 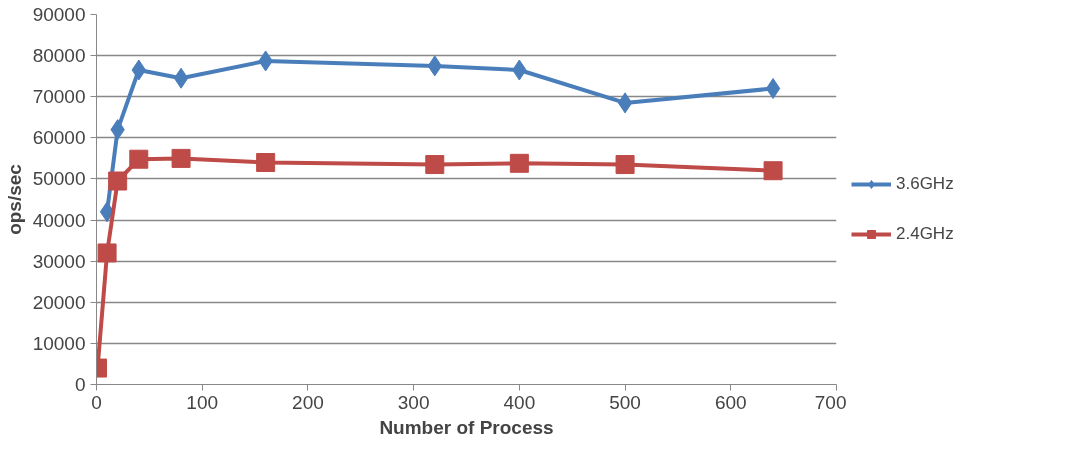 What do you see at coordinates (519, 402) in the screenshot?
I see `x-tick-label: 400` at bounding box center [519, 402].